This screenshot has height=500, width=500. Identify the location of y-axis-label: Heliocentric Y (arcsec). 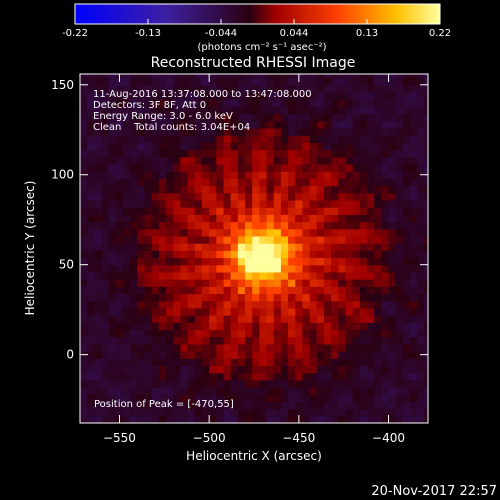
(30, 248).